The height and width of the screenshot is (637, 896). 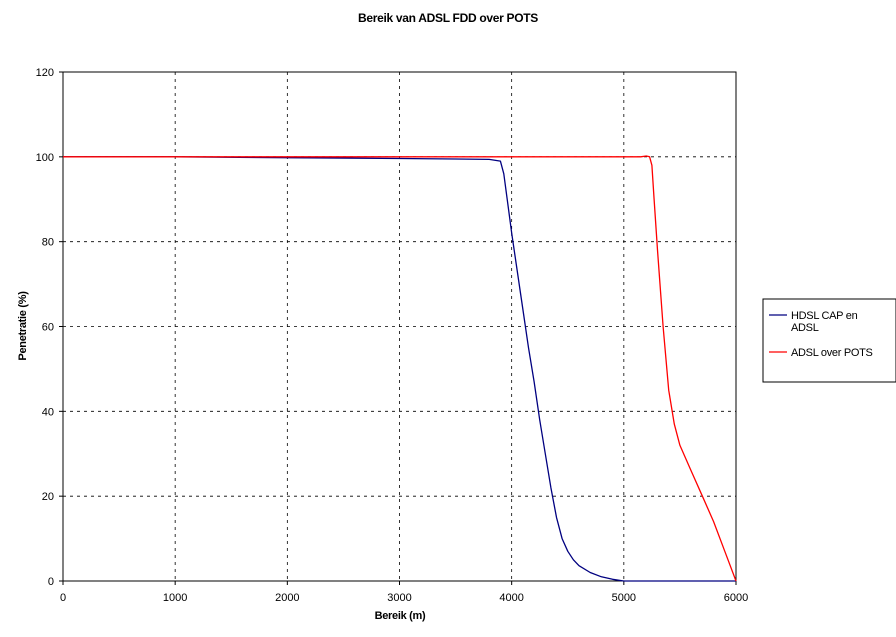 I want to click on y-tick-label: 60, so click(x=48, y=328).